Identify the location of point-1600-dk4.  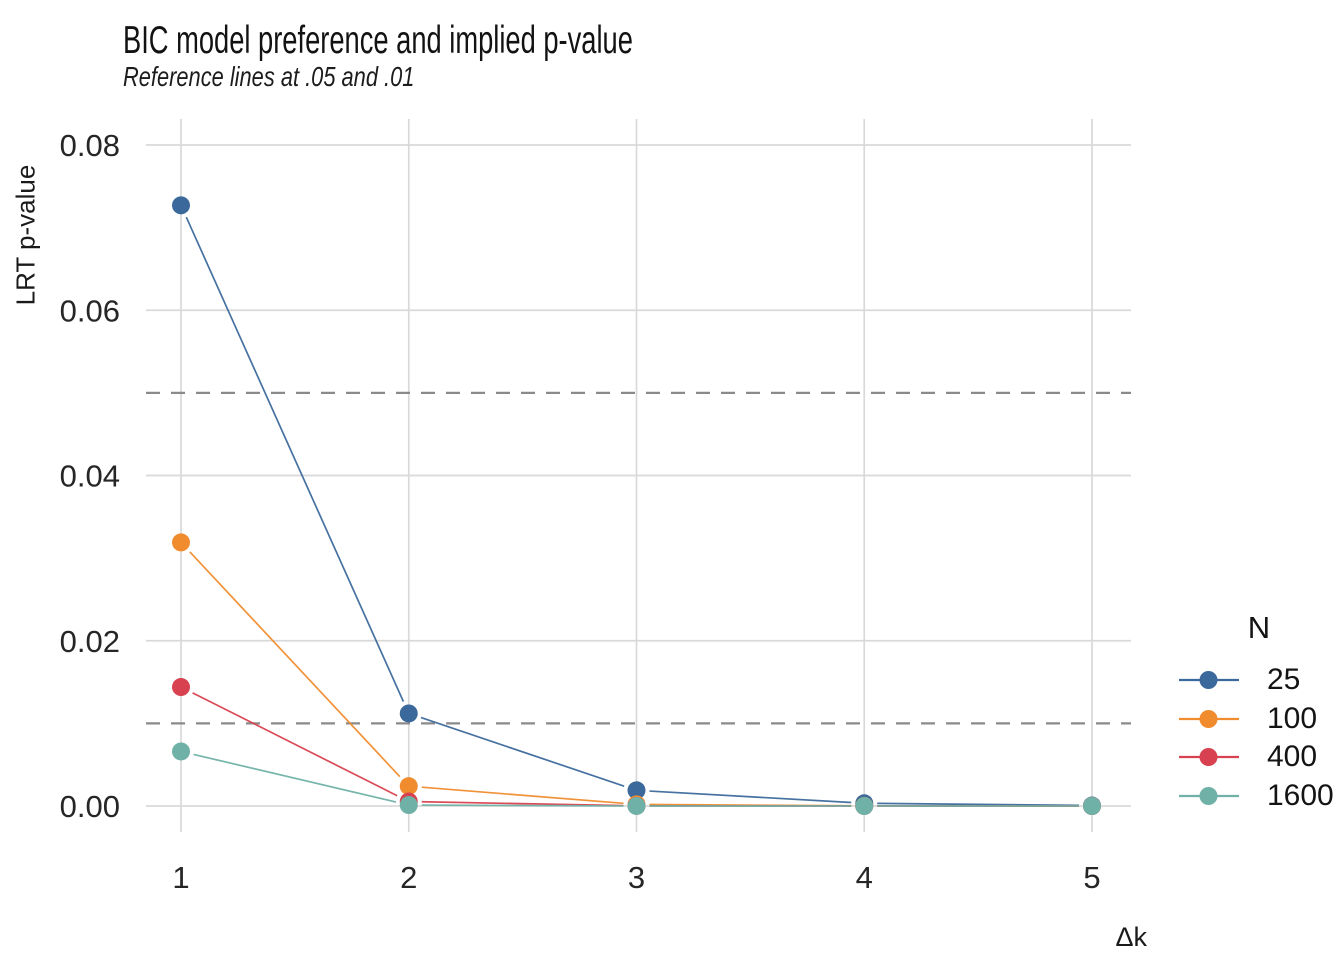
(864, 805).